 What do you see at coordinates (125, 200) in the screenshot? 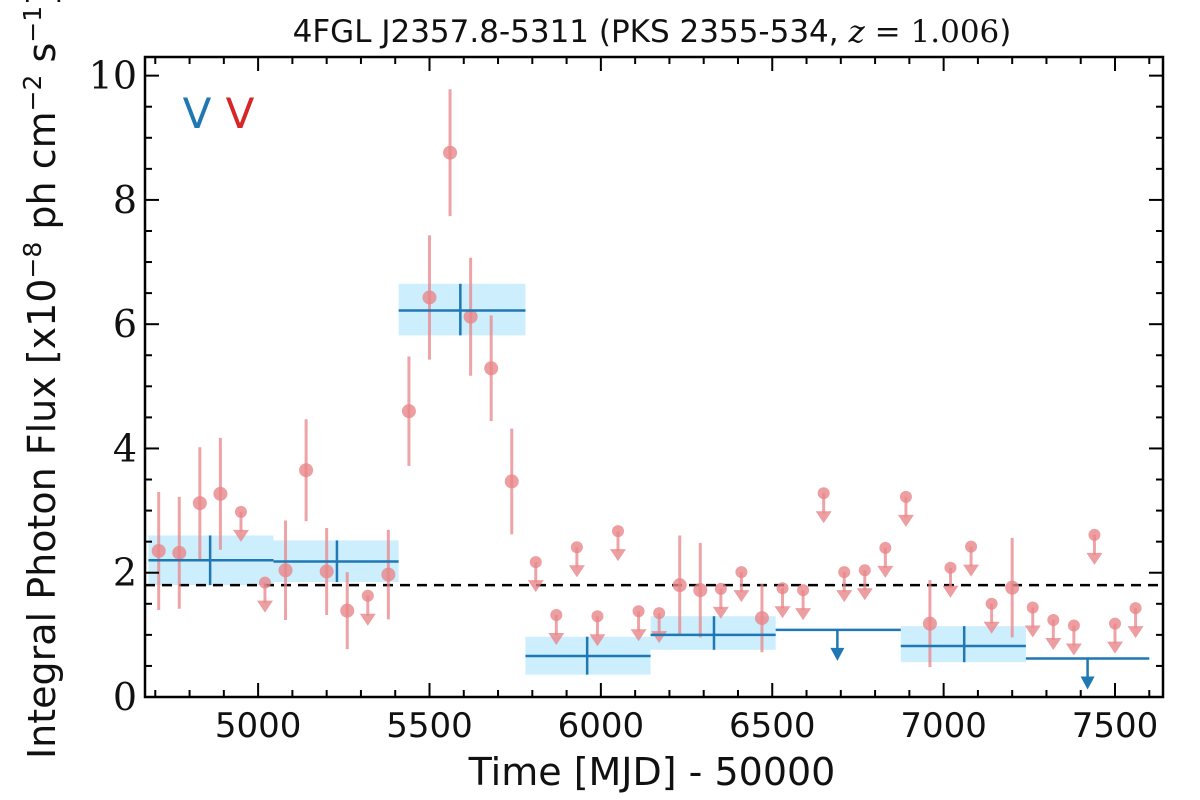
I see `y-tick-label-8: 8` at bounding box center [125, 200].